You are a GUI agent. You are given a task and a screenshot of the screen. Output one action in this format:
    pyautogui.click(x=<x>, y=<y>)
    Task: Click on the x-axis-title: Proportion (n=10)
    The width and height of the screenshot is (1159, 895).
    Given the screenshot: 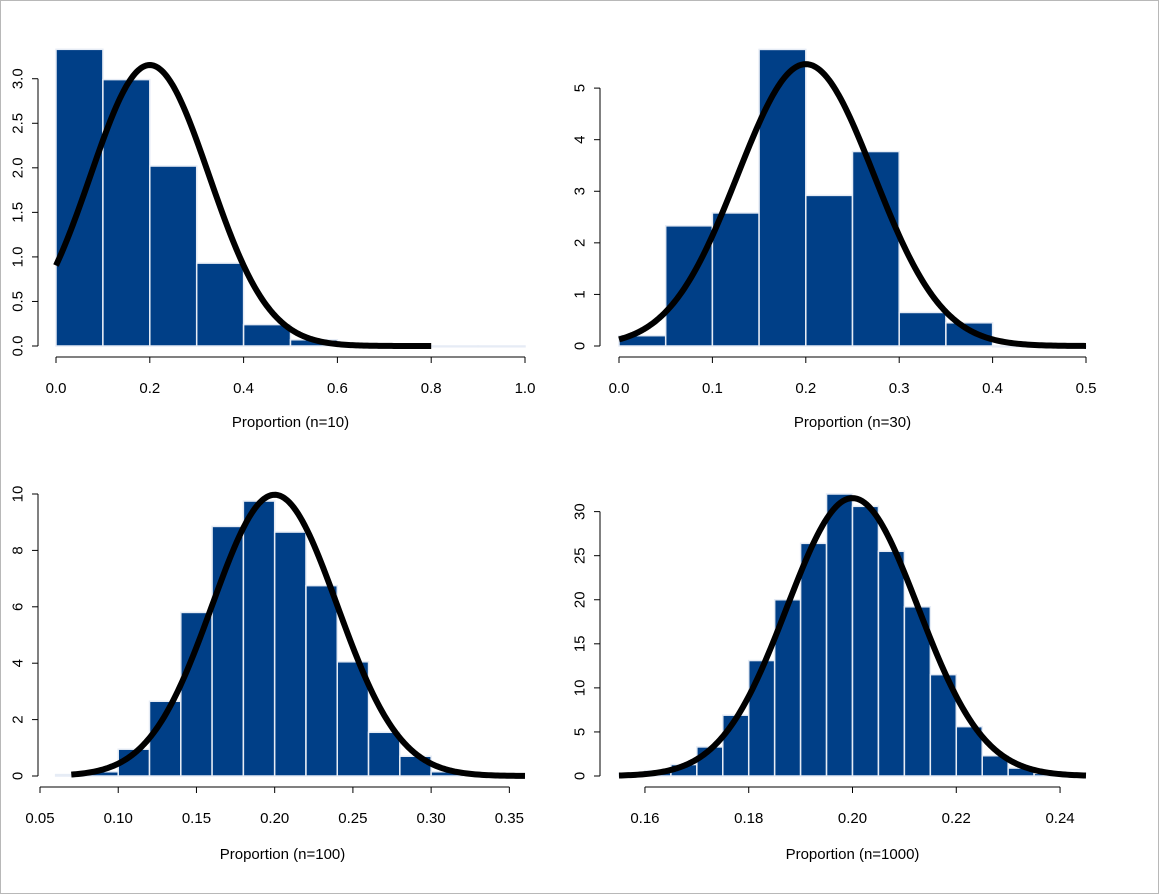 What is the action you would take?
    pyautogui.click(x=290, y=422)
    